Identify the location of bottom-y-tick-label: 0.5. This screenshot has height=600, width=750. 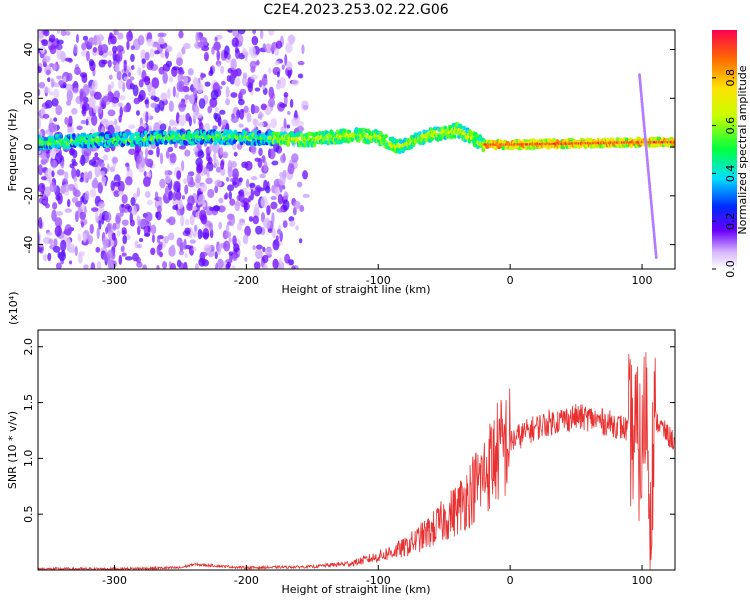
(28, 514).